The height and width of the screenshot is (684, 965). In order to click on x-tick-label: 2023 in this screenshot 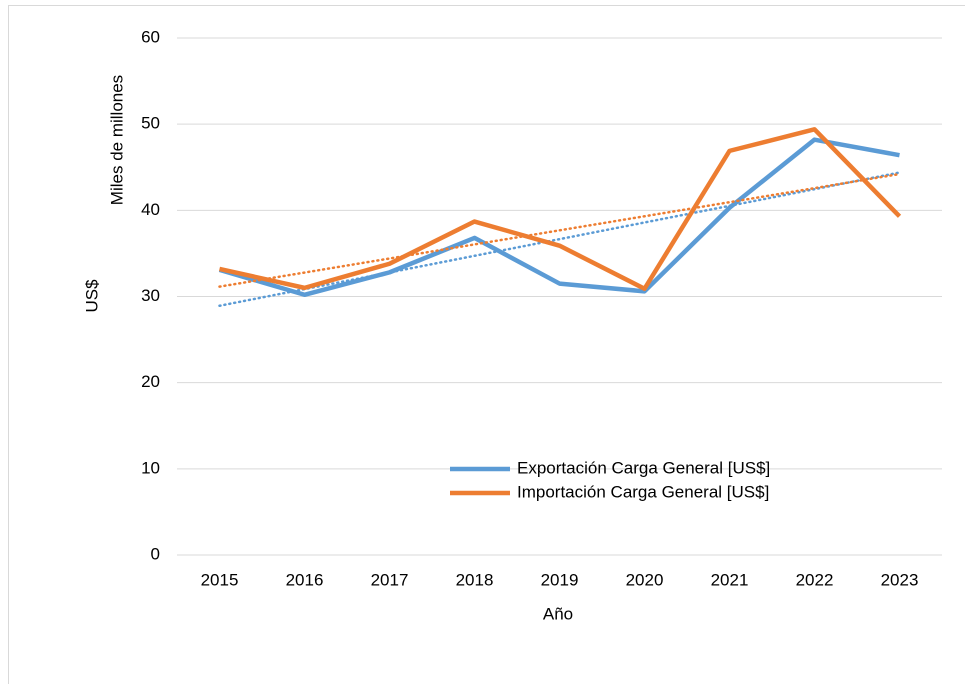, I will do `click(900, 579)`.